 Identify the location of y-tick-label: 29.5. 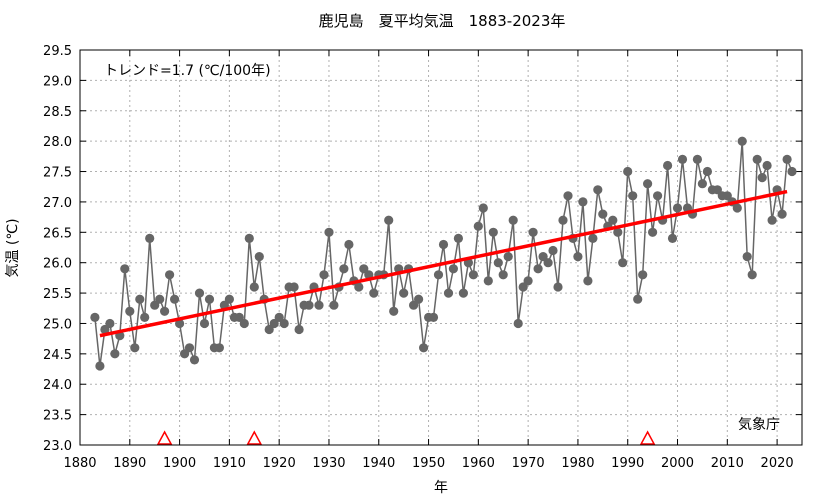
(57, 51).